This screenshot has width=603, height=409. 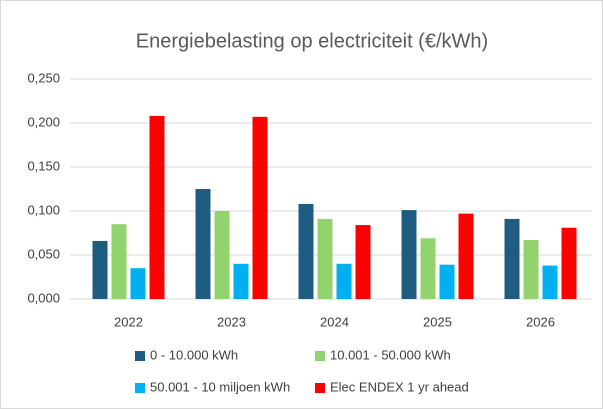 I want to click on x-tick-label: 2026, so click(x=540, y=321).